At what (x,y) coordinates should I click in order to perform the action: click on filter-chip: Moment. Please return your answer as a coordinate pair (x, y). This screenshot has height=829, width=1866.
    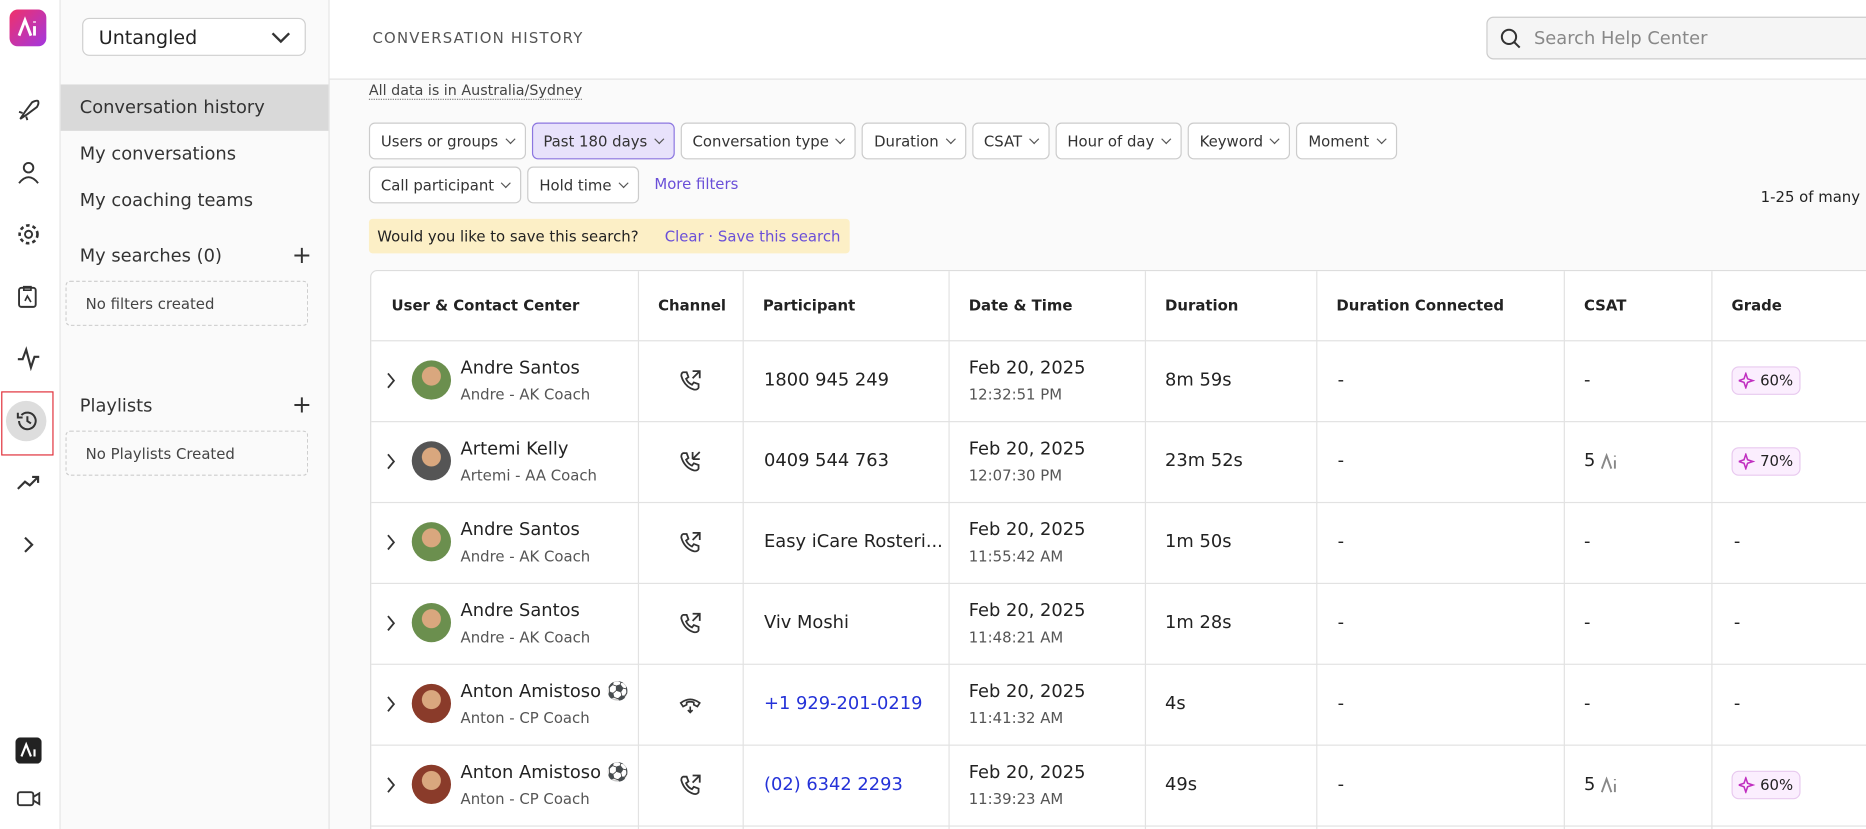
    Looking at the image, I should click on (1346, 141).